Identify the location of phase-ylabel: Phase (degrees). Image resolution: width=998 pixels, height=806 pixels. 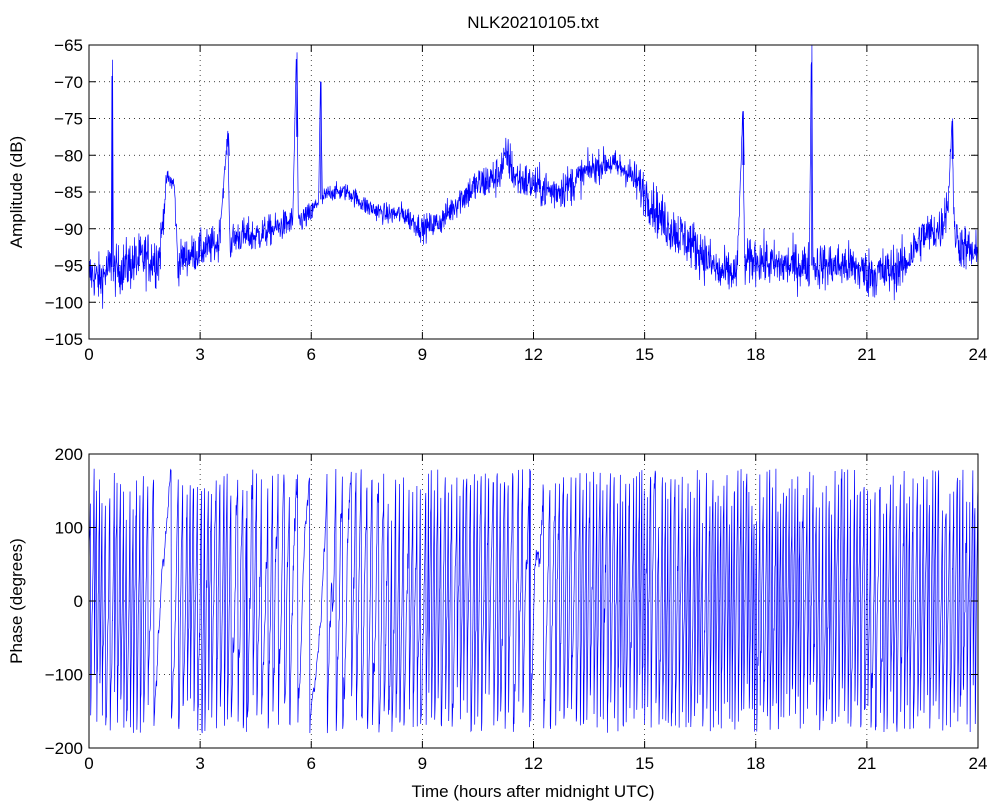
(16, 601).